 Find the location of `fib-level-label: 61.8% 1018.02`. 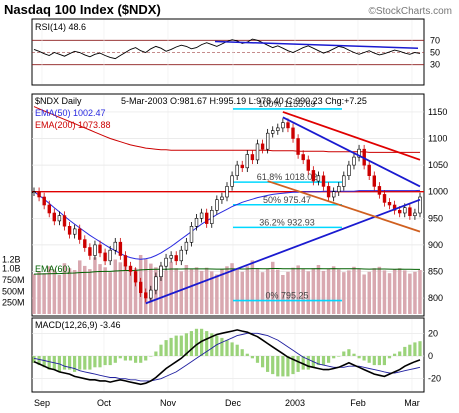

fib-level-label: 61.8% 1018.02 is located at coordinates (287, 177).